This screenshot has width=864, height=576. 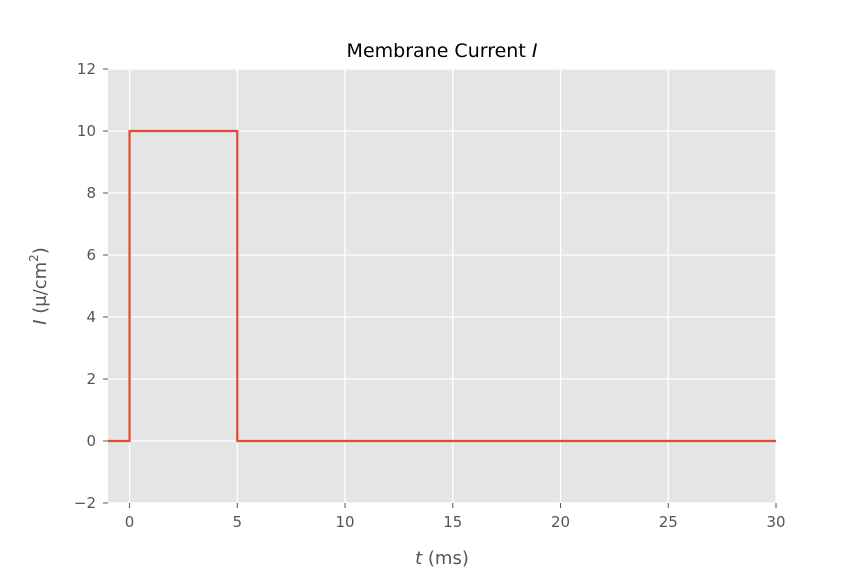 What do you see at coordinates (91, 193) in the screenshot?
I see `y-tick-label: 8` at bounding box center [91, 193].